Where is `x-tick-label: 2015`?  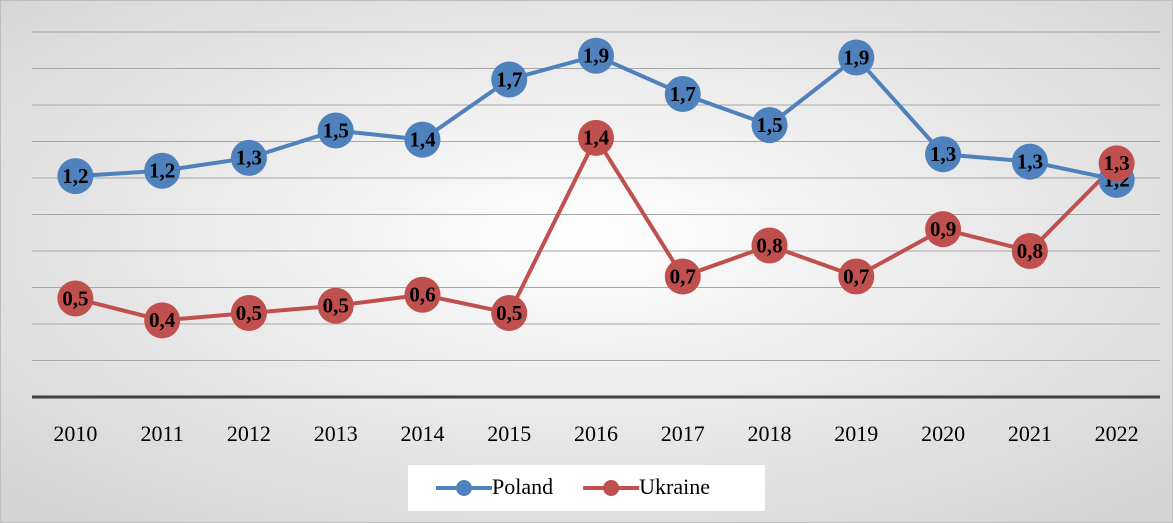 x-tick-label: 2015 is located at coordinates (509, 433).